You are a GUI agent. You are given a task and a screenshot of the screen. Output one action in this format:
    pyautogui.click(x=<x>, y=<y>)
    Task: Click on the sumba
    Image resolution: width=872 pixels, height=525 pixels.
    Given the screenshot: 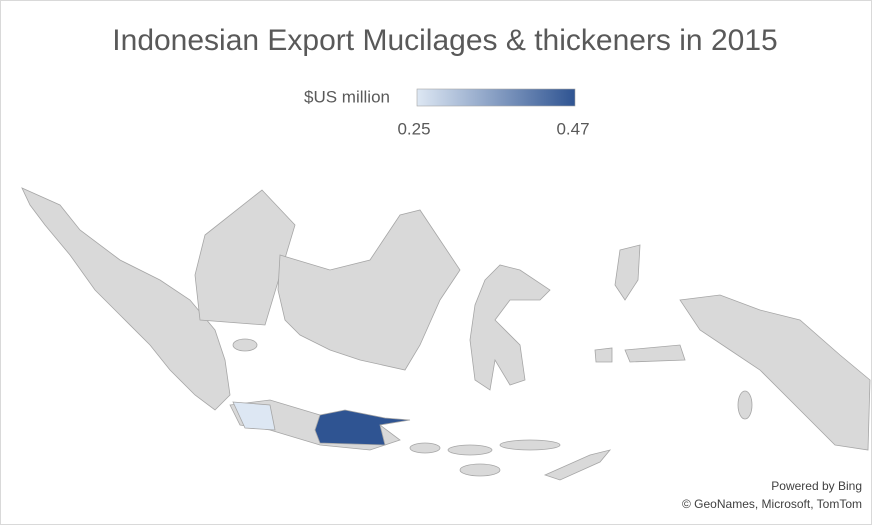 What is the action you would take?
    pyautogui.click(x=480, y=470)
    